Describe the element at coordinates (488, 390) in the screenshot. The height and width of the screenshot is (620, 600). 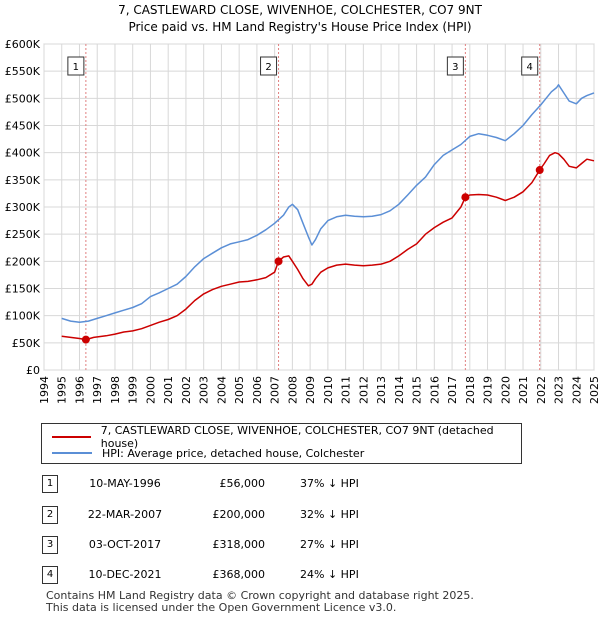
I see `x-tick-label: 2019` at that location.